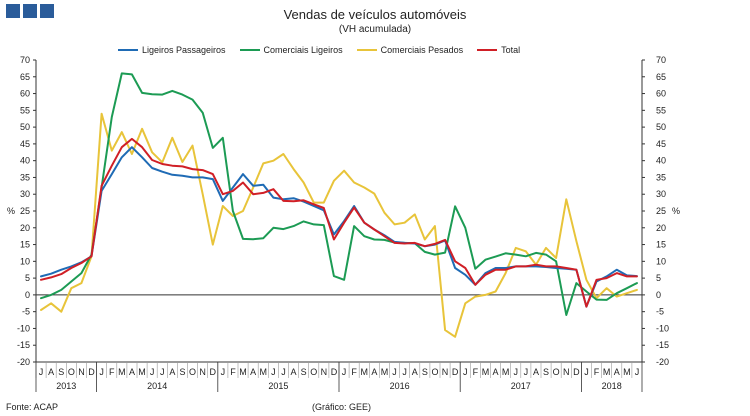 This screenshot has height=416, width=750. I want to click on y-tick-label-right: 45, so click(661, 144).